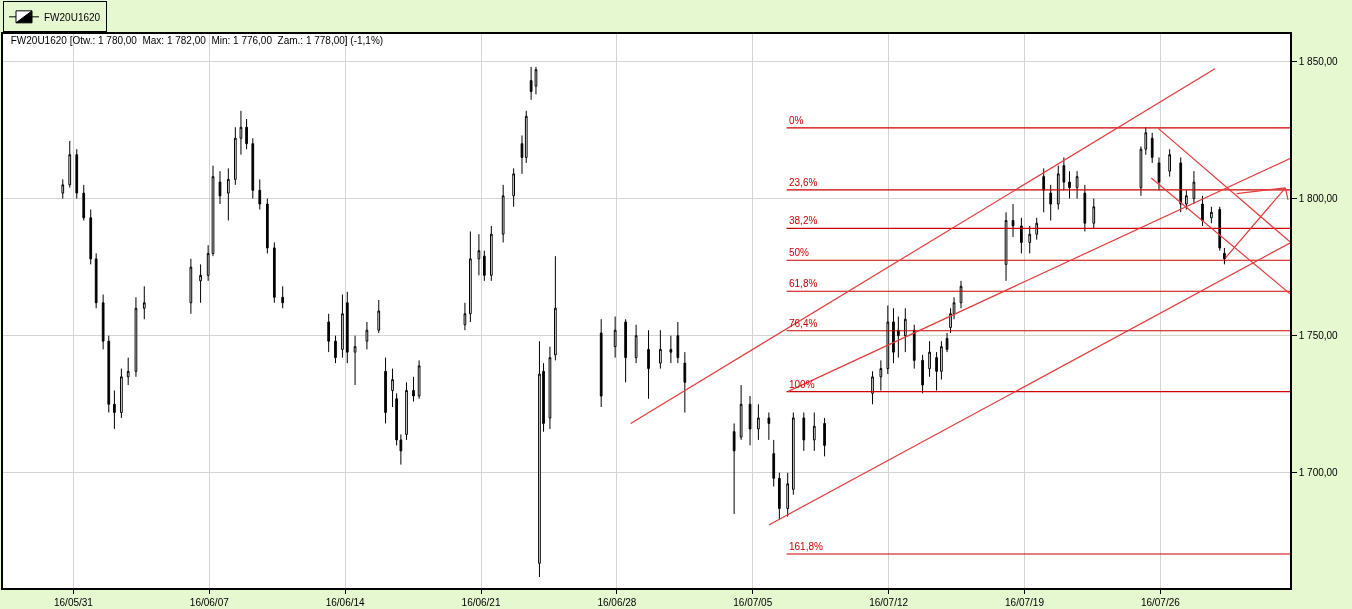  I want to click on x-tick-label: 16/06/21, so click(481, 602).